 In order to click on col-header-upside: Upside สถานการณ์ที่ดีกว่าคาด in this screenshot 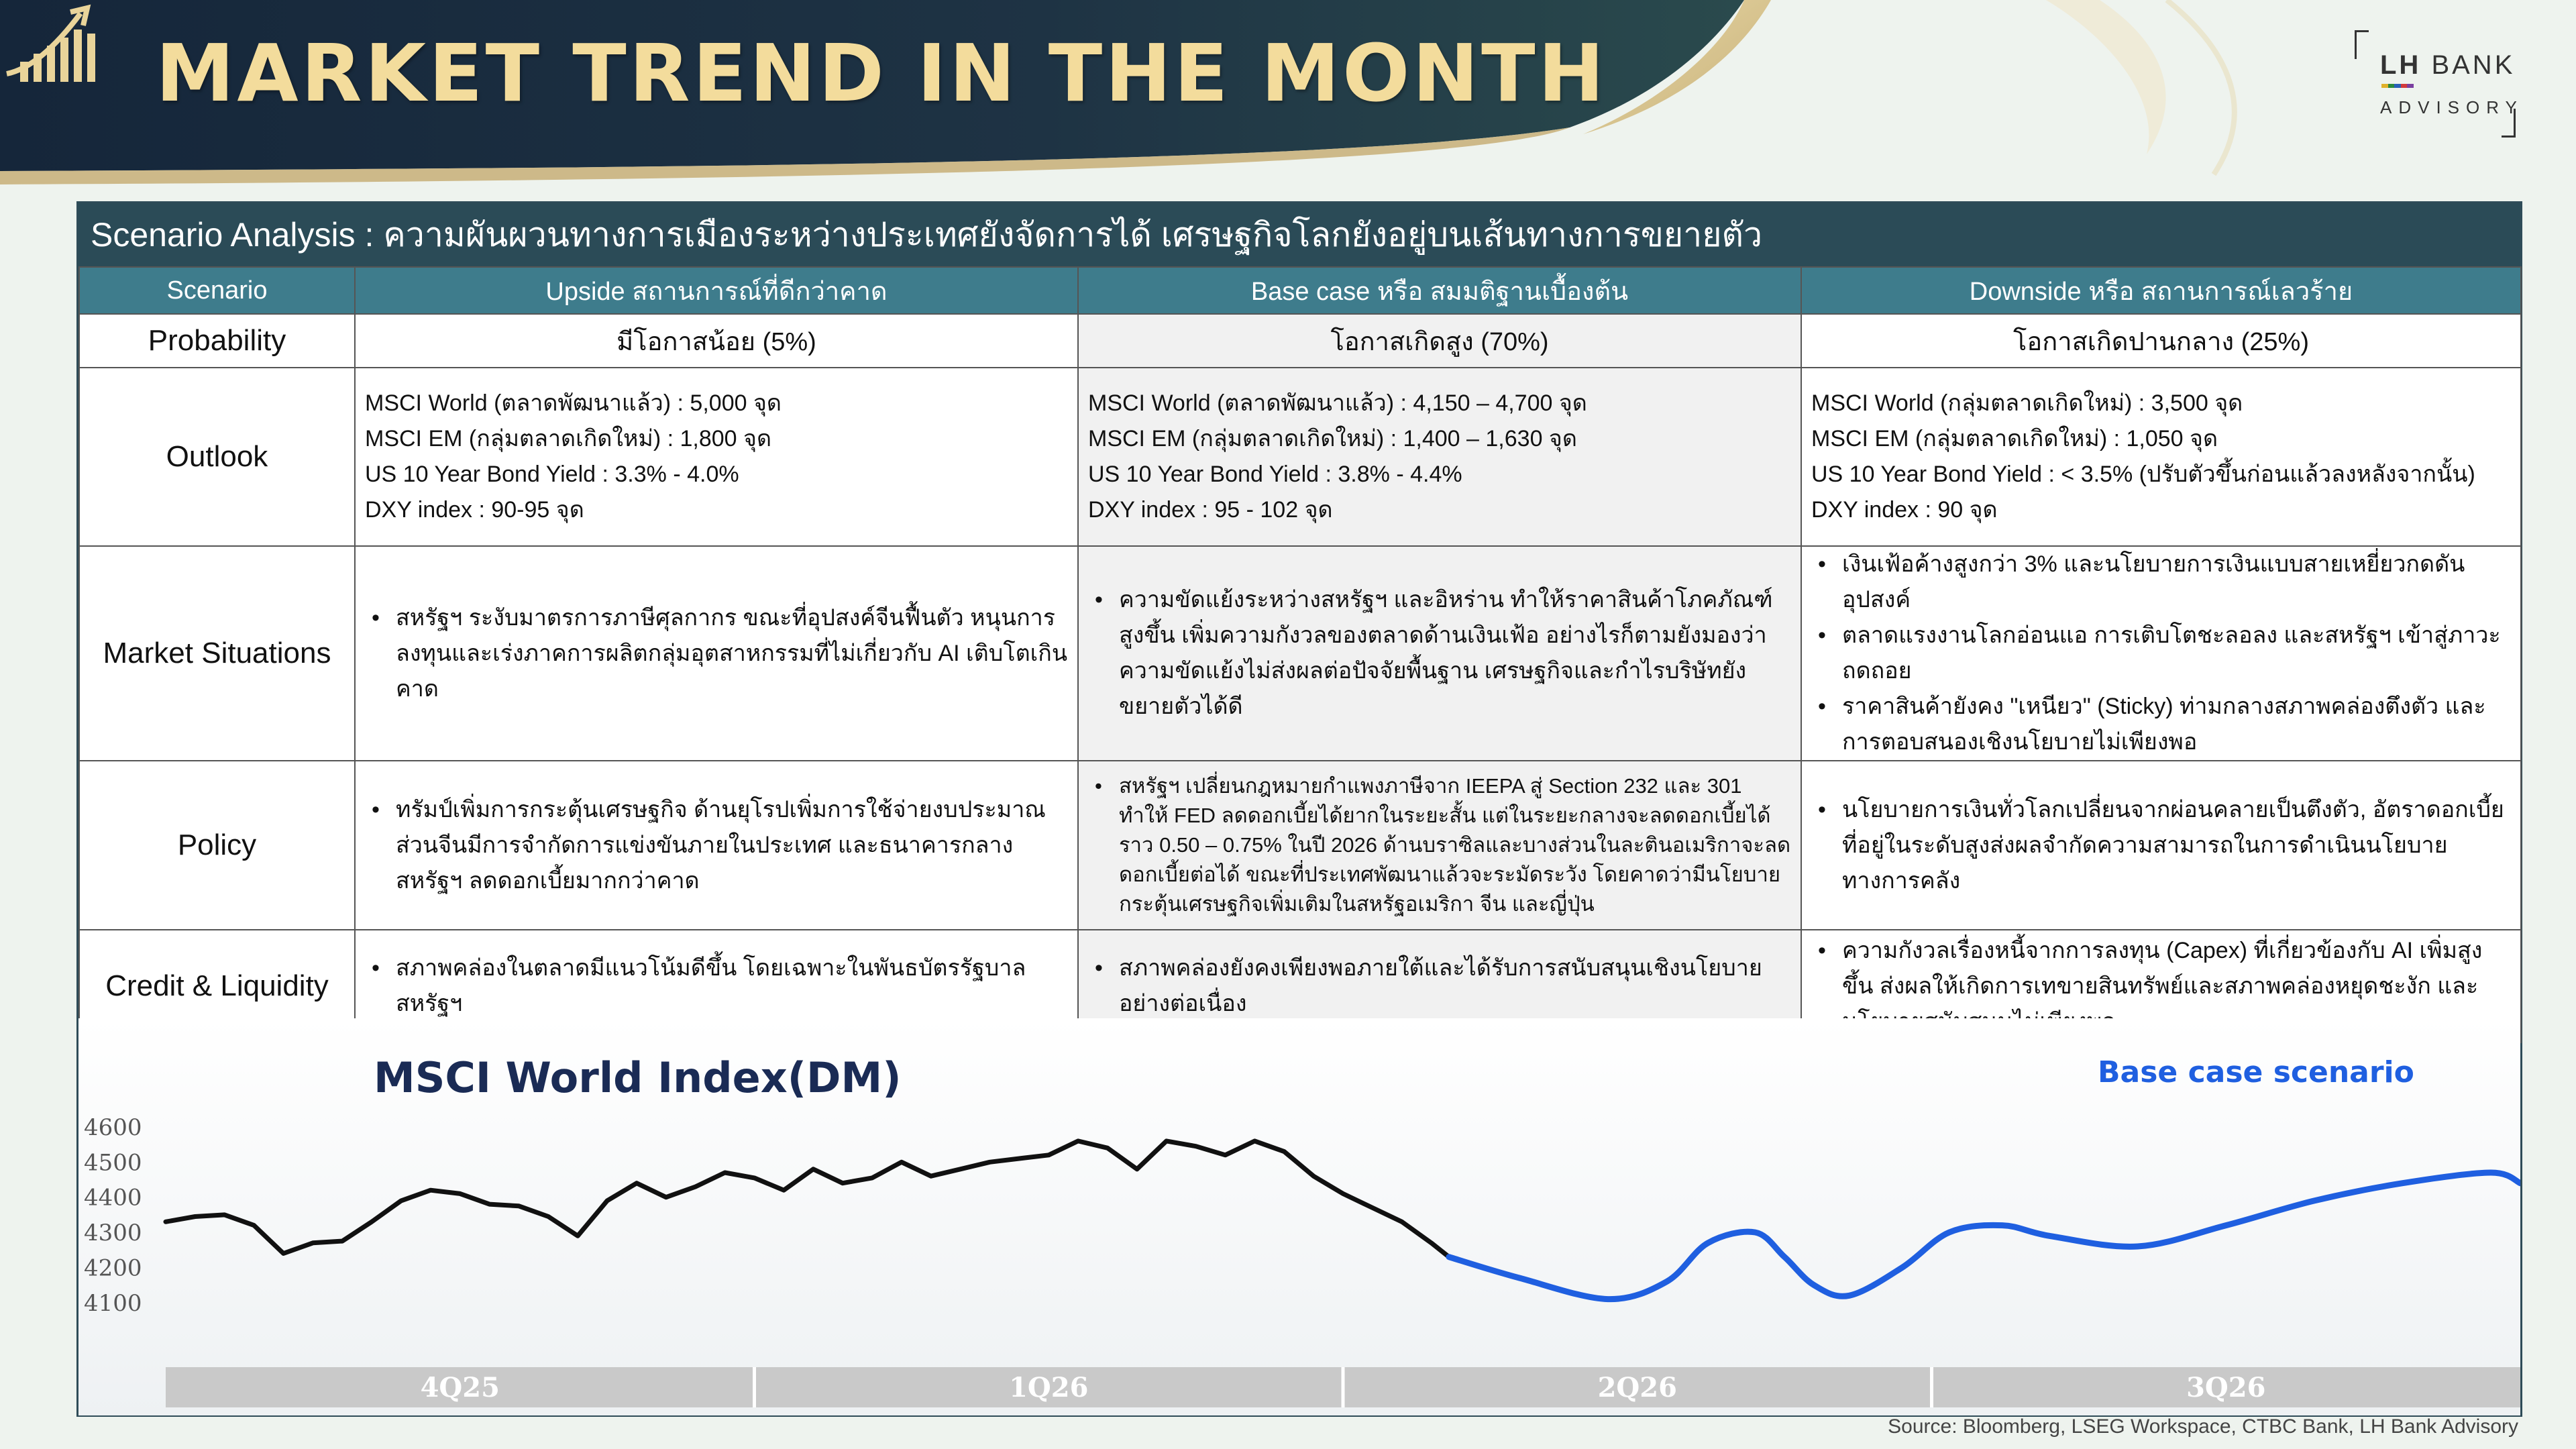, I will do `click(716, 290)`.